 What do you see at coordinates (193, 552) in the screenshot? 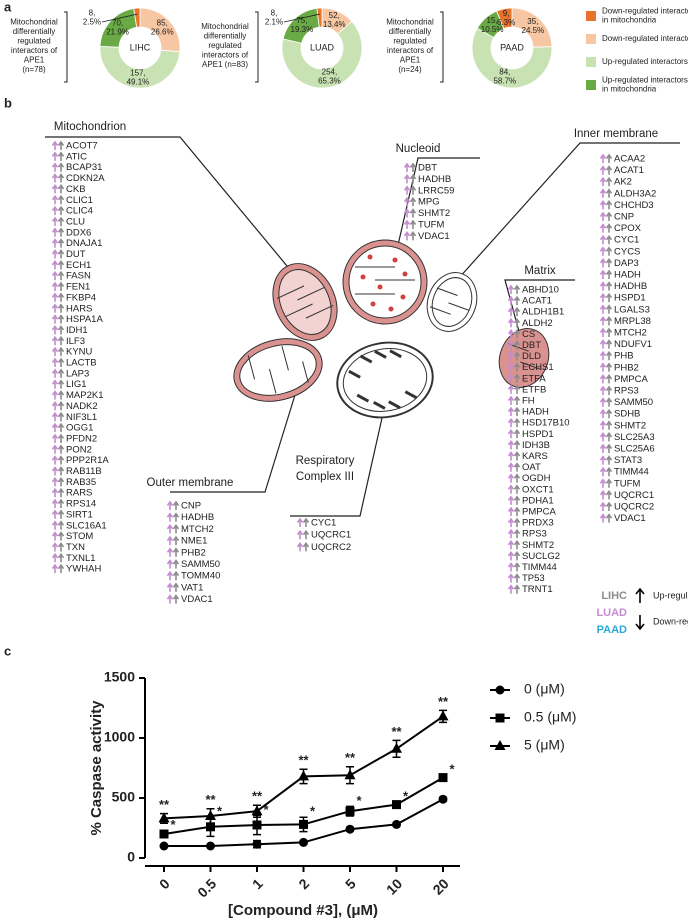
I see `gene-label: PHB2` at bounding box center [193, 552].